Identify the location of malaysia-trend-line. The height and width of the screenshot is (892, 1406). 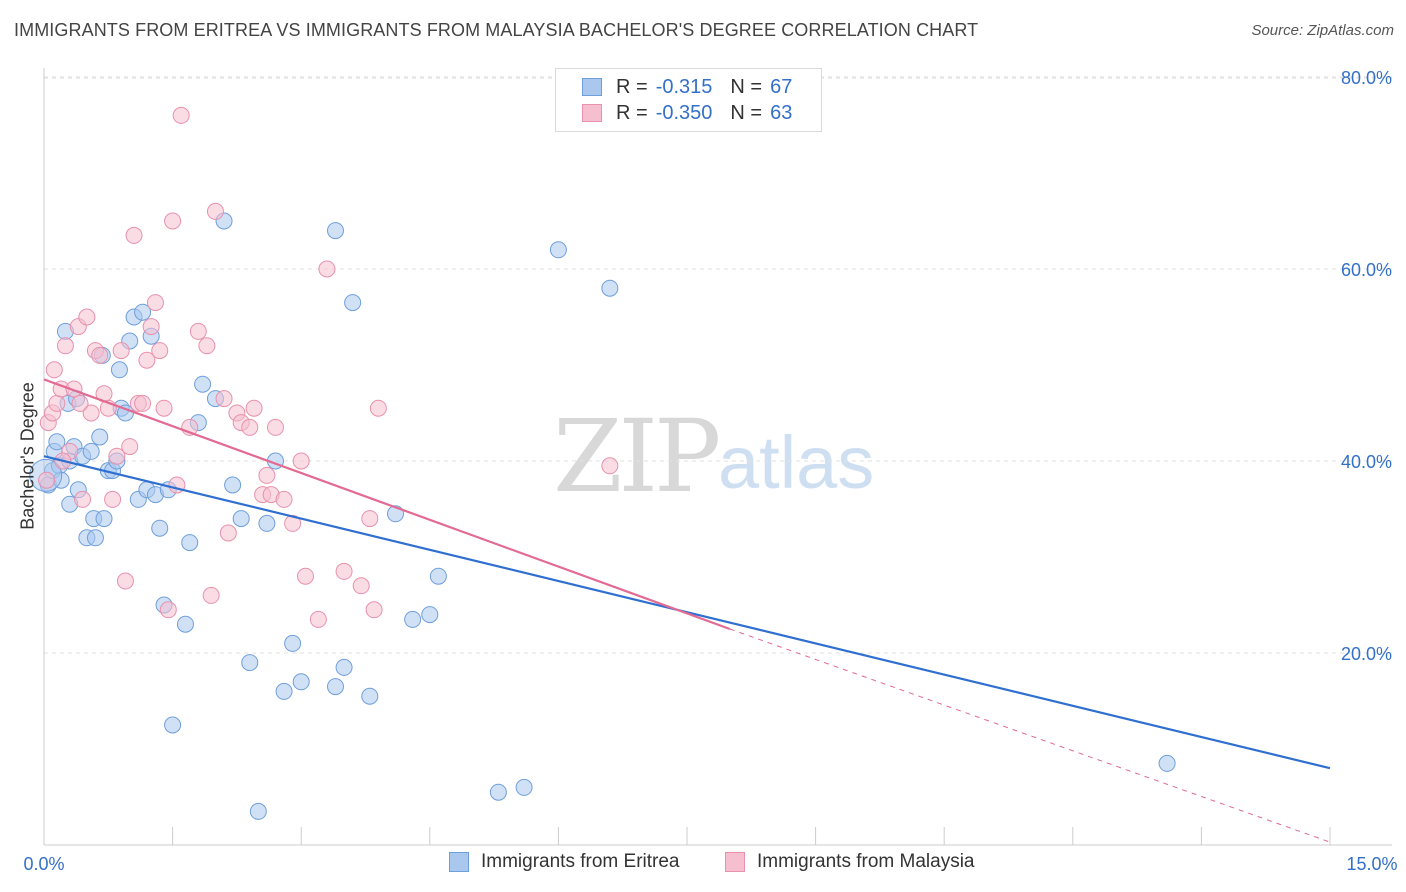
(387, 504).